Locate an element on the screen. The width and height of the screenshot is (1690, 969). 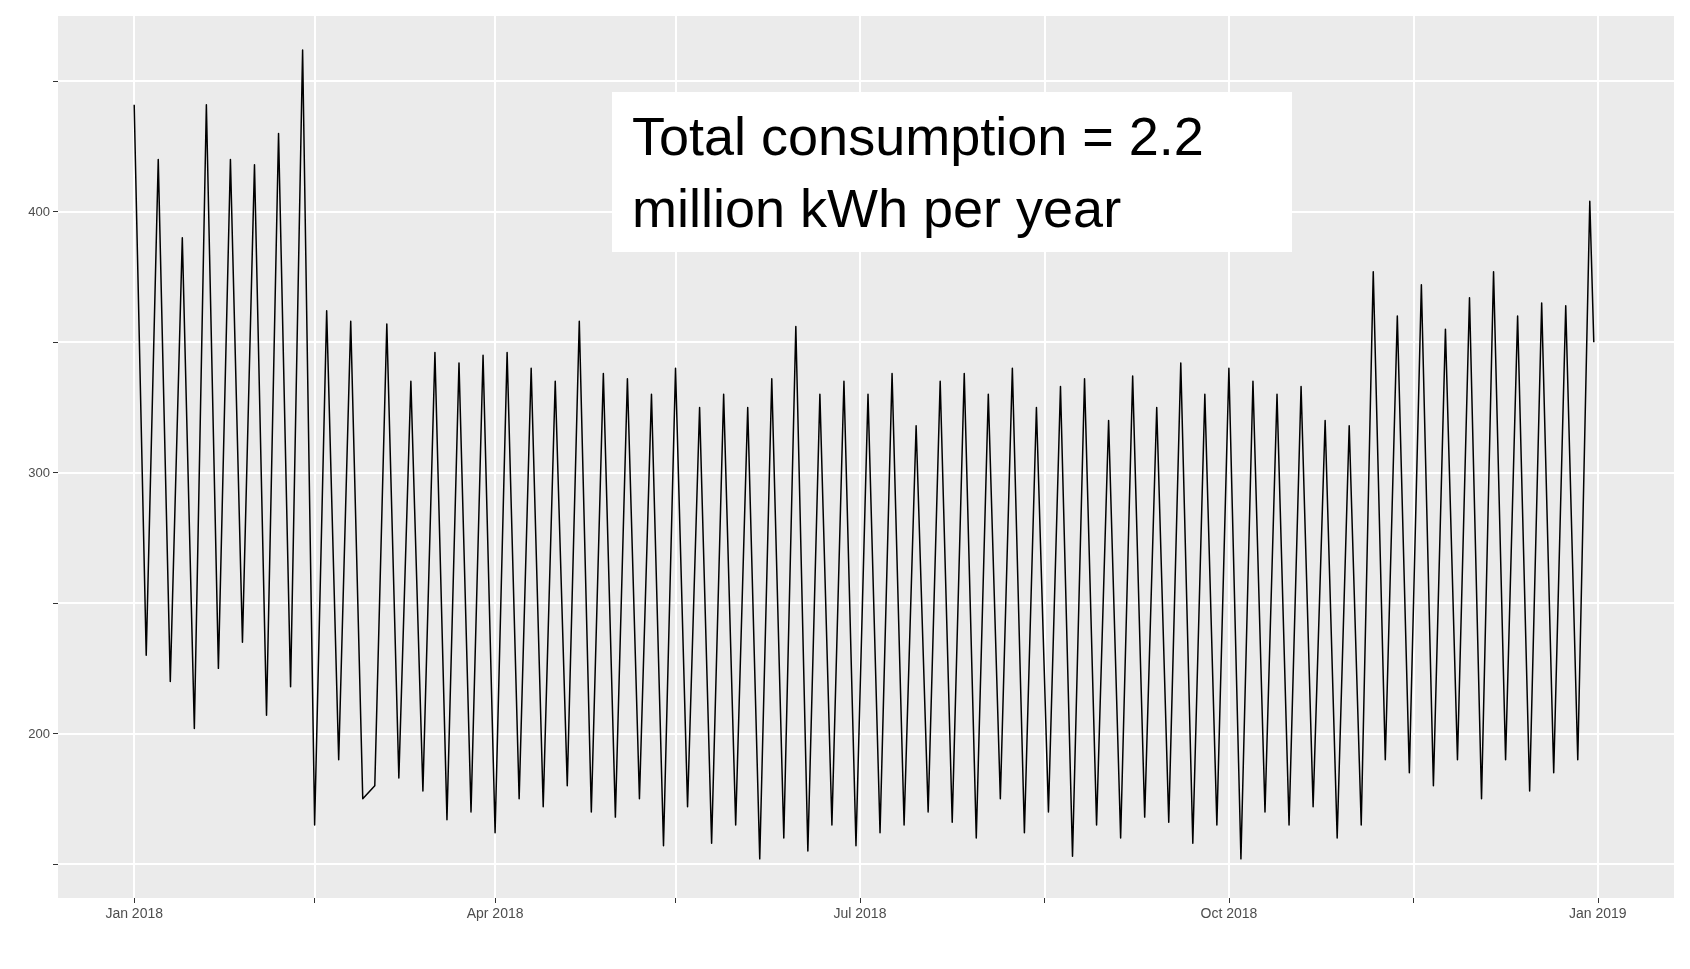
y-tick-label: 200 is located at coordinates (39, 734).